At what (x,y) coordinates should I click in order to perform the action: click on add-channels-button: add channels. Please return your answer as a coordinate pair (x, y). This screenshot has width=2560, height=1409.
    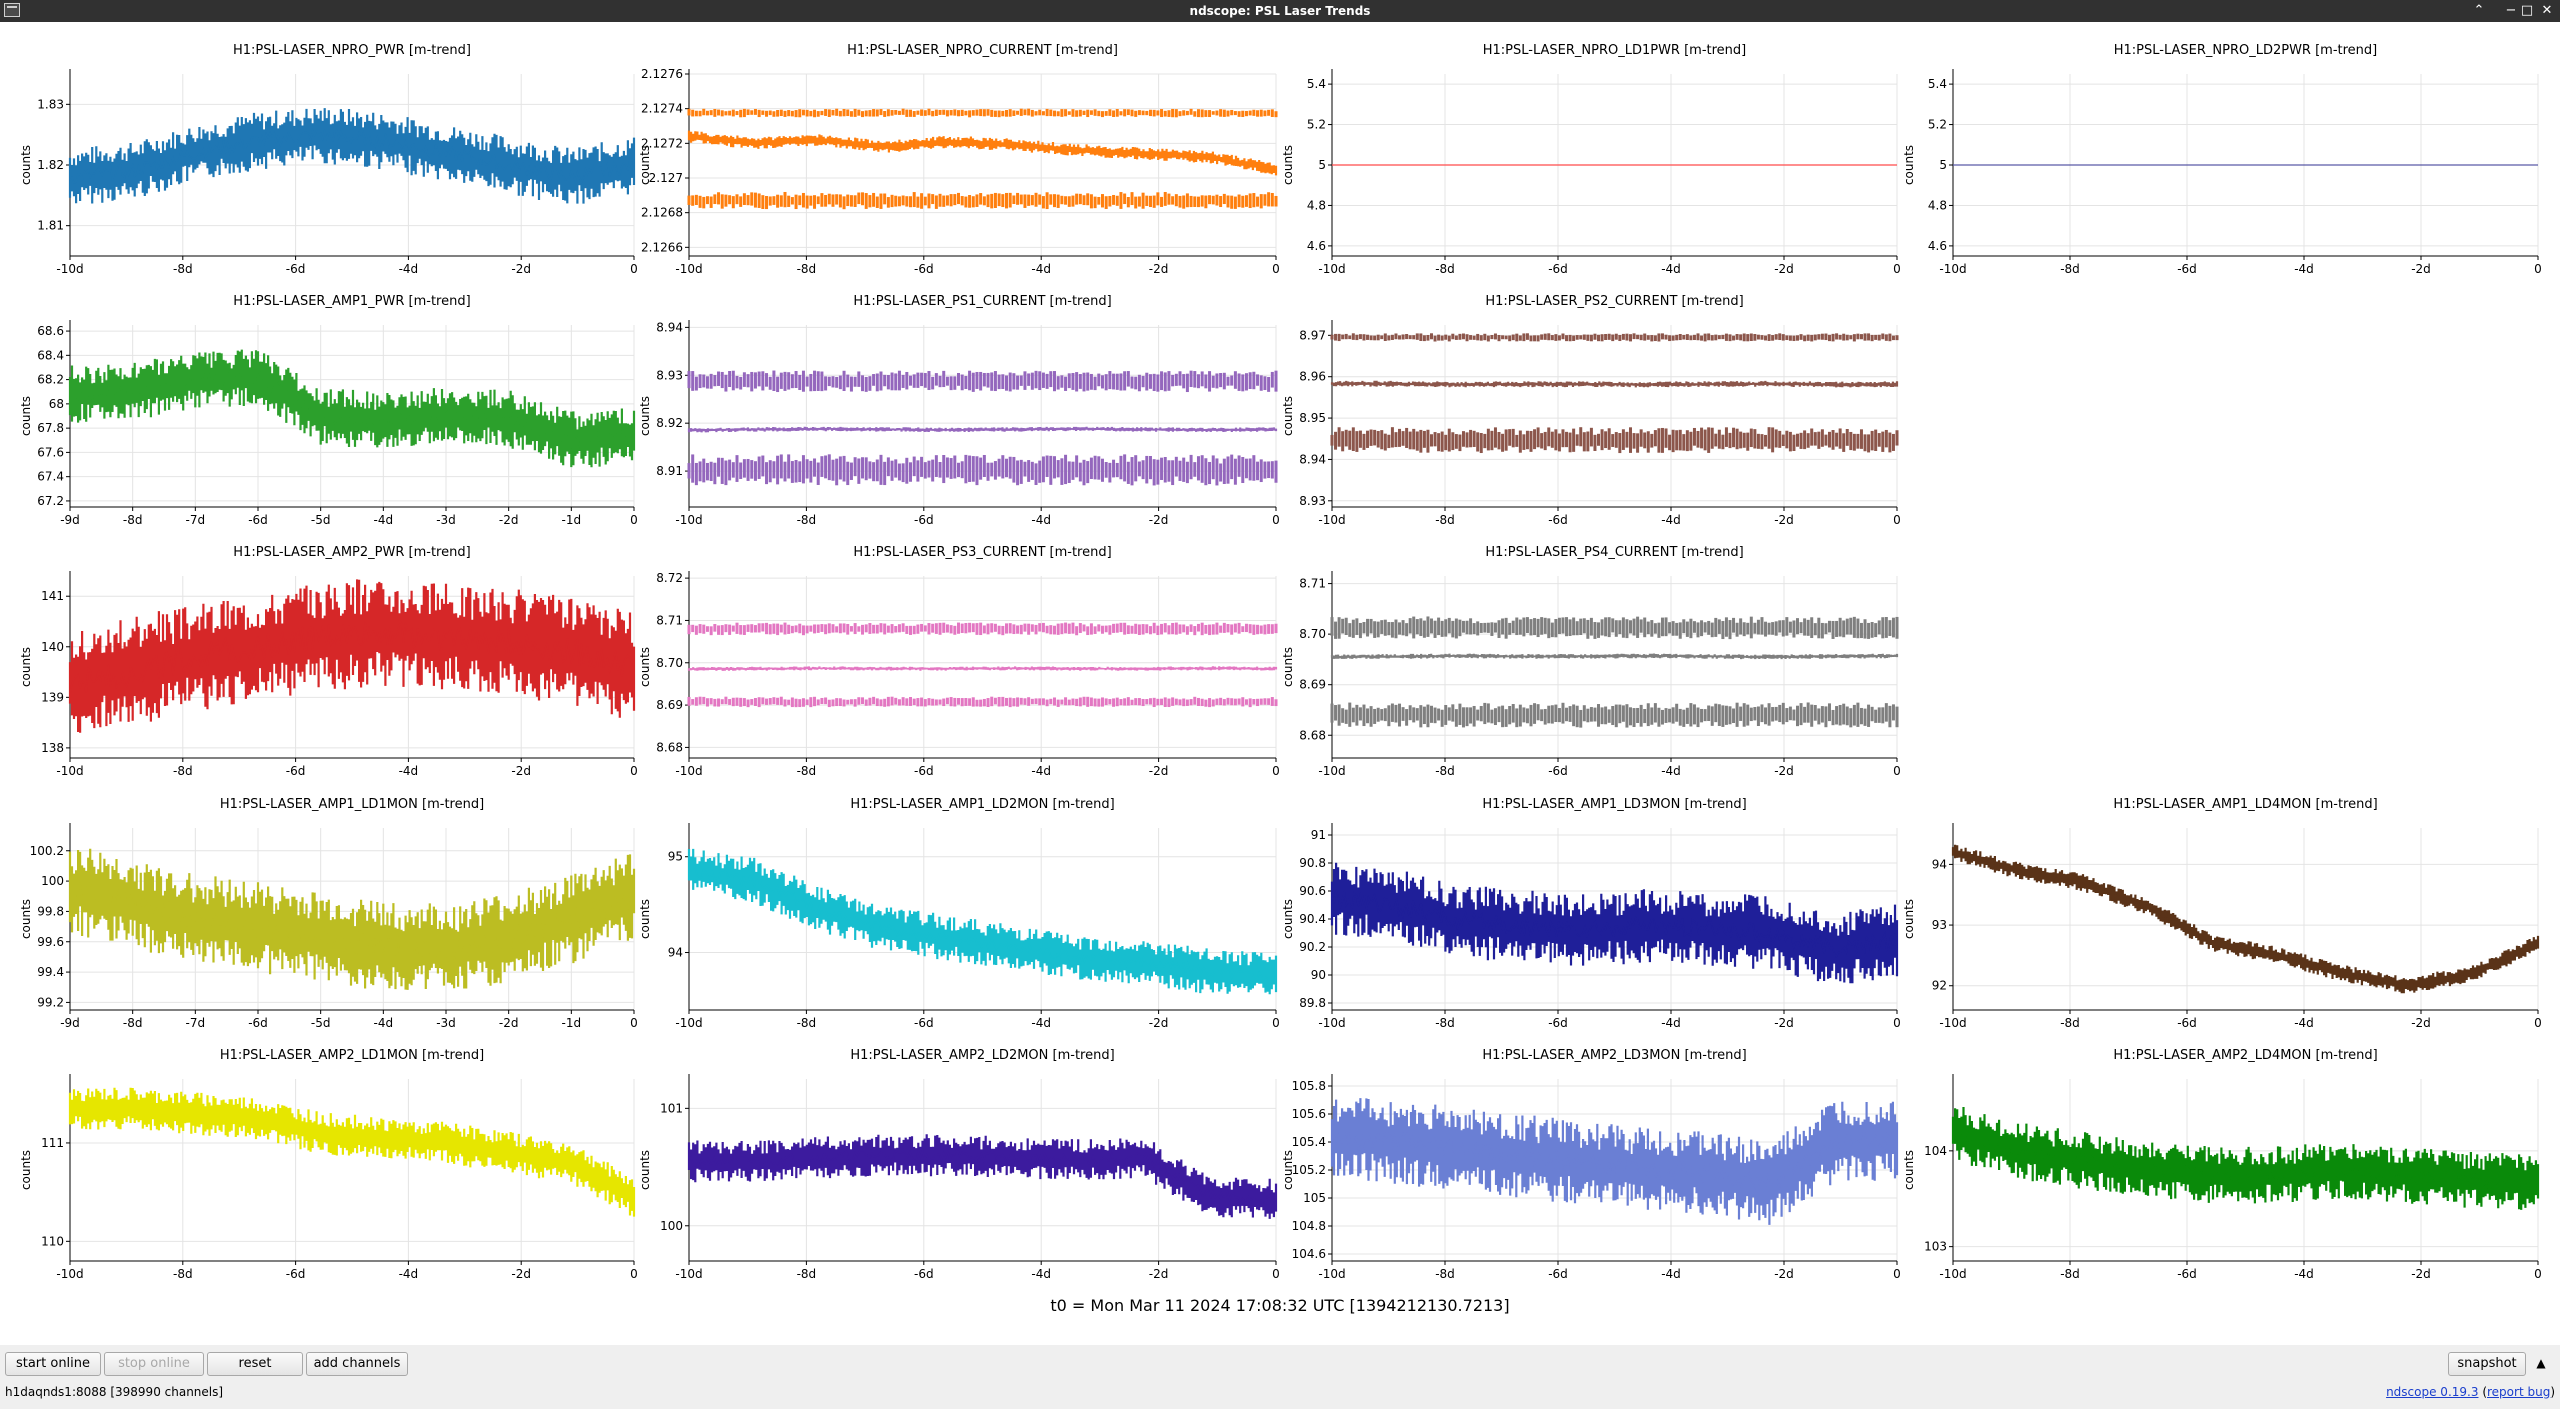
    Looking at the image, I should click on (357, 1364).